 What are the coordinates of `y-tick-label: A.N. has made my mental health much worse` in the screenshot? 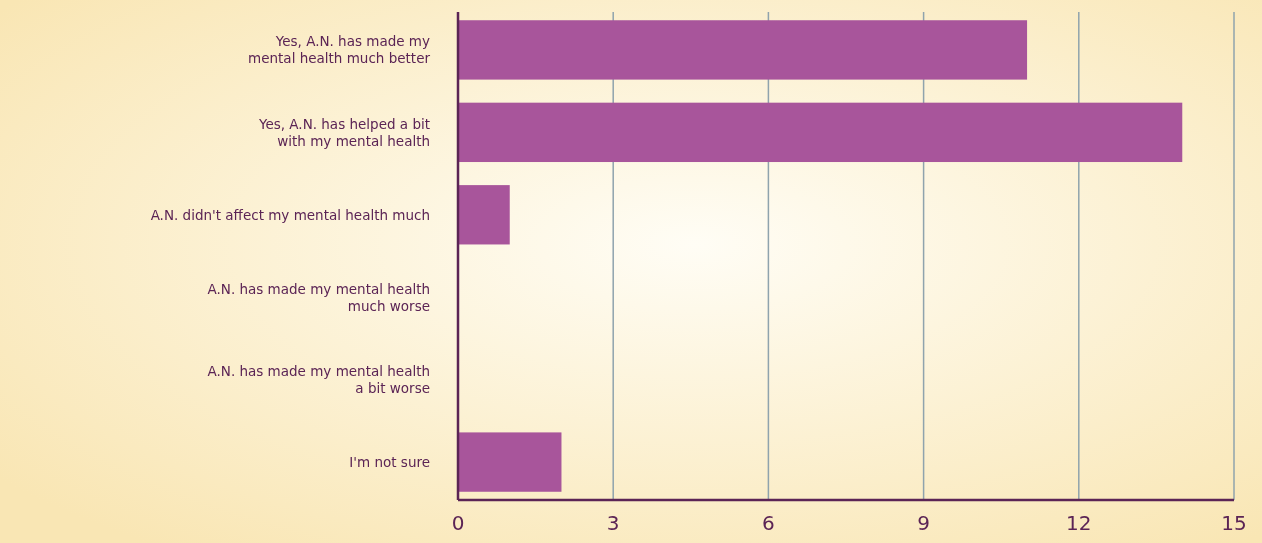 It's located at (318, 297).